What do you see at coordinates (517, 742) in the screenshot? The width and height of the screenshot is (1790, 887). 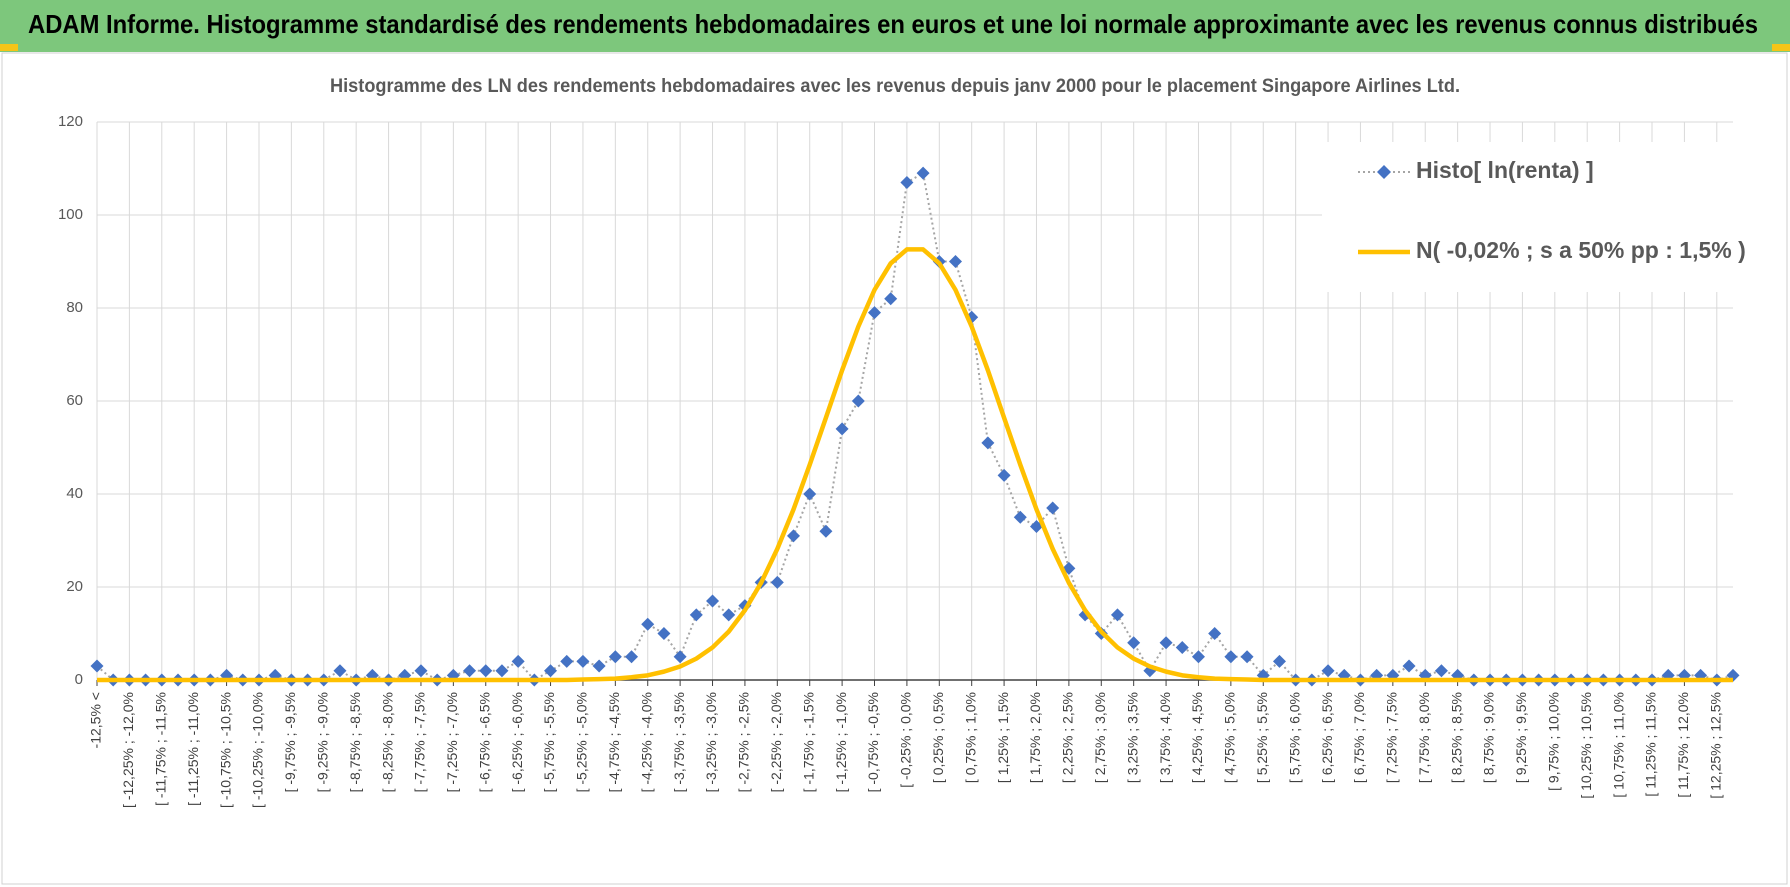 I see `x-tick-label: [ -6,25% ; -6,0%` at bounding box center [517, 742].